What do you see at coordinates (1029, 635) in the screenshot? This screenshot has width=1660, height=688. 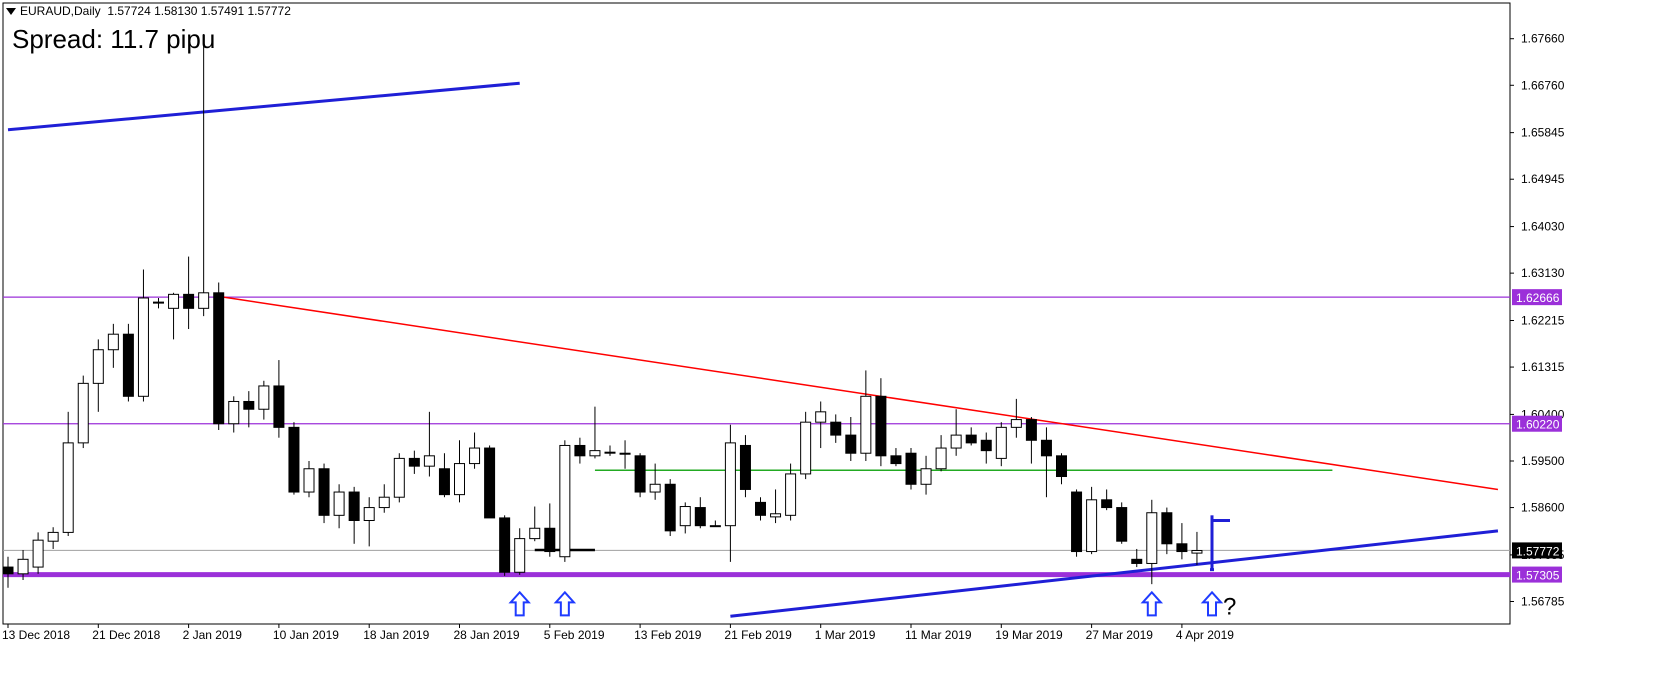 I see `x-tick-label: 19 Mar 2019` at bounding box center [1029, 635].